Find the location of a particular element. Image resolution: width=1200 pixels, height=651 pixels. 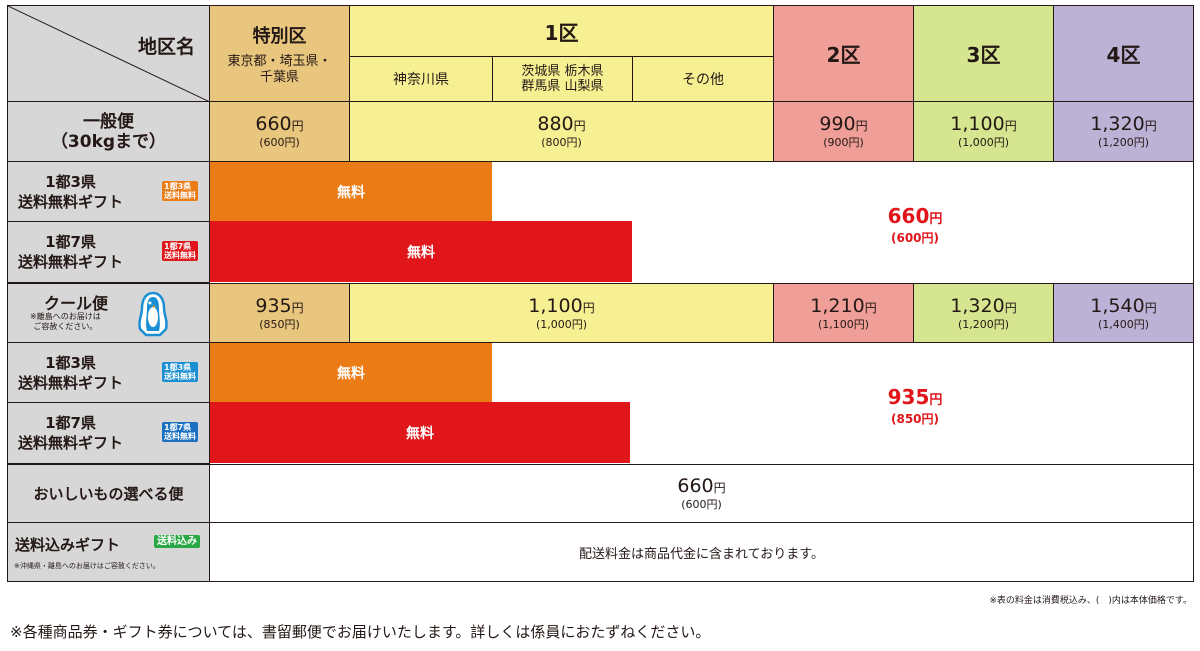

general-delivery-label: 一般便 （30kgまで） is located at coordinates (109, 132).